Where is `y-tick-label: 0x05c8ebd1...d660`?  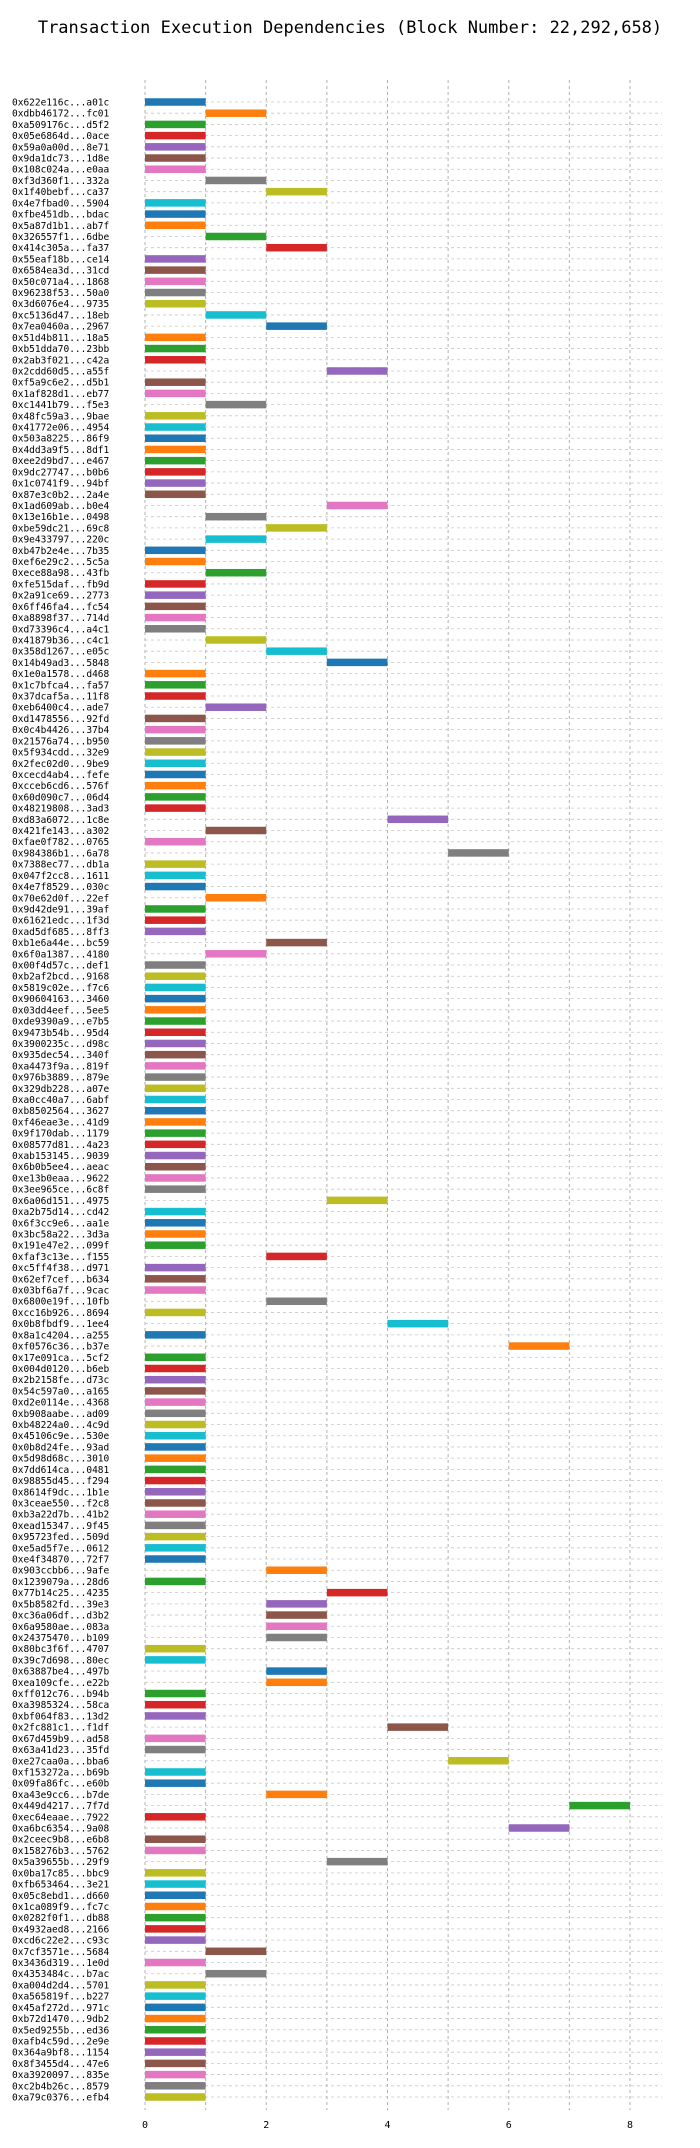
y-tick-label: 0x05c8ebd1...d660 is located at coordinates (61, 1896).